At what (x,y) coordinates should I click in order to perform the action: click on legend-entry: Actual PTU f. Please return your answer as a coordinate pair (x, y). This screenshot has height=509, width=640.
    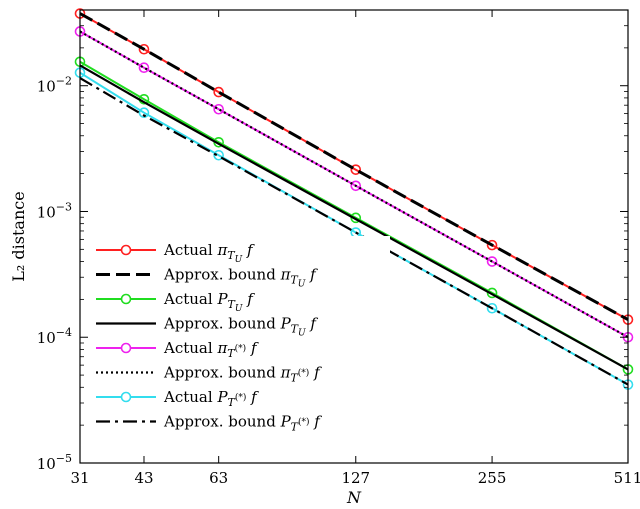
    Looking at the image, I should click on (175, 302).